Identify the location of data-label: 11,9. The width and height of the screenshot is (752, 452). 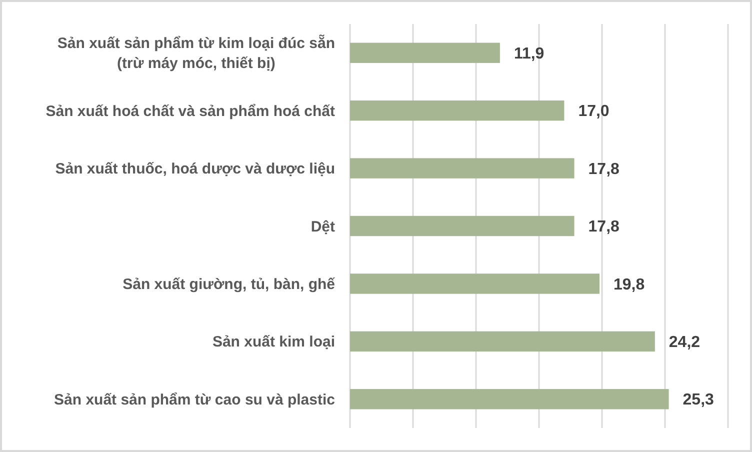
(529, 53).